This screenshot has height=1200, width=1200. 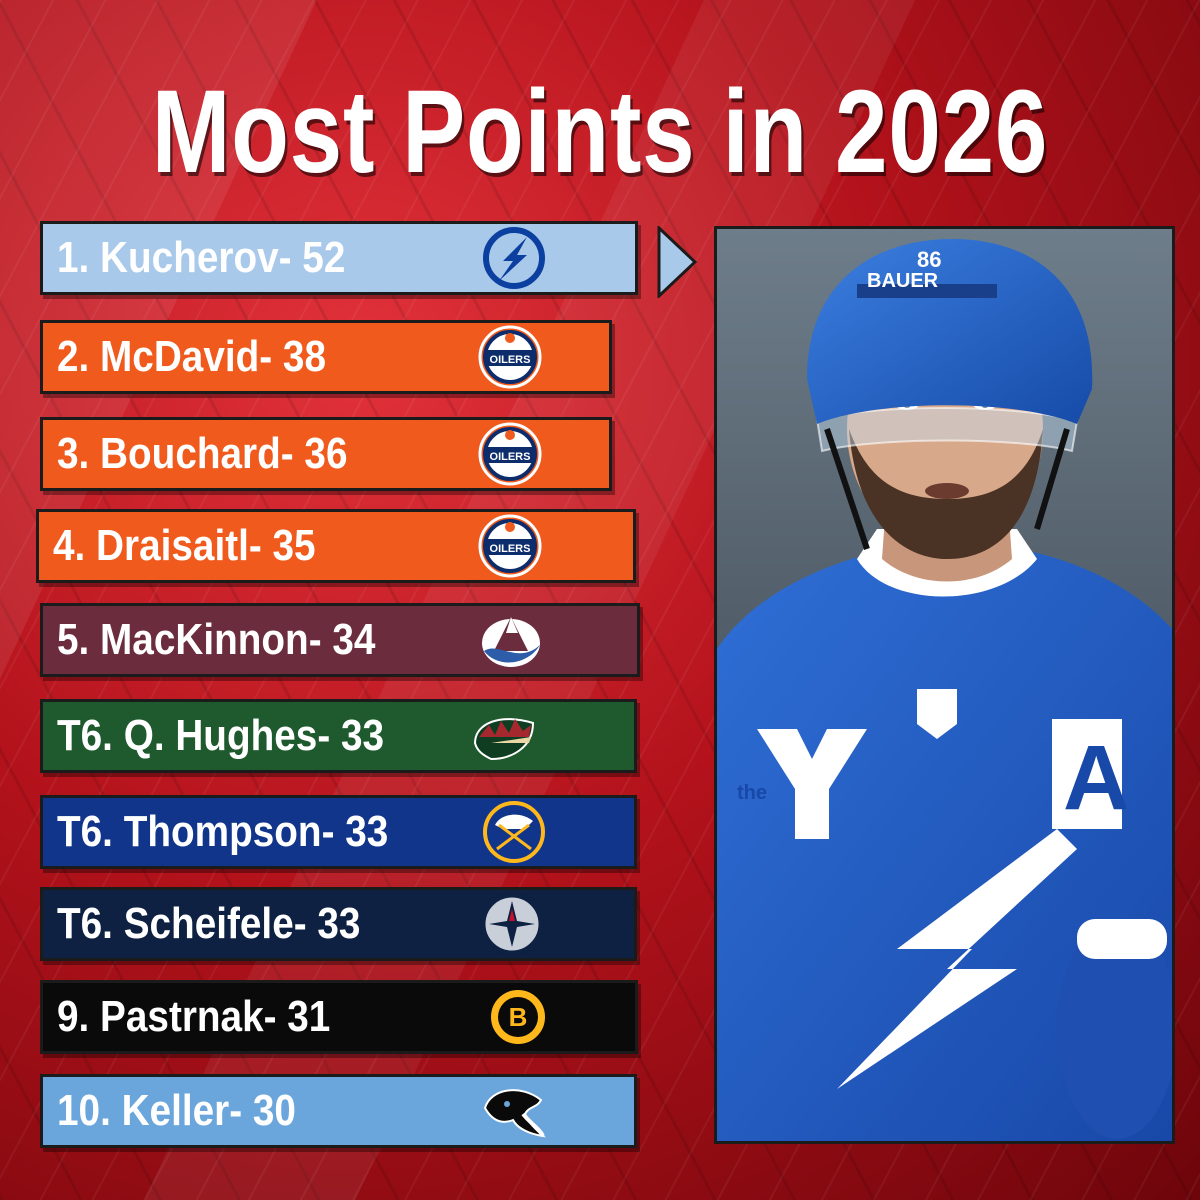 I want to click on sabres-logo-icon, so click(x=514, y=832).